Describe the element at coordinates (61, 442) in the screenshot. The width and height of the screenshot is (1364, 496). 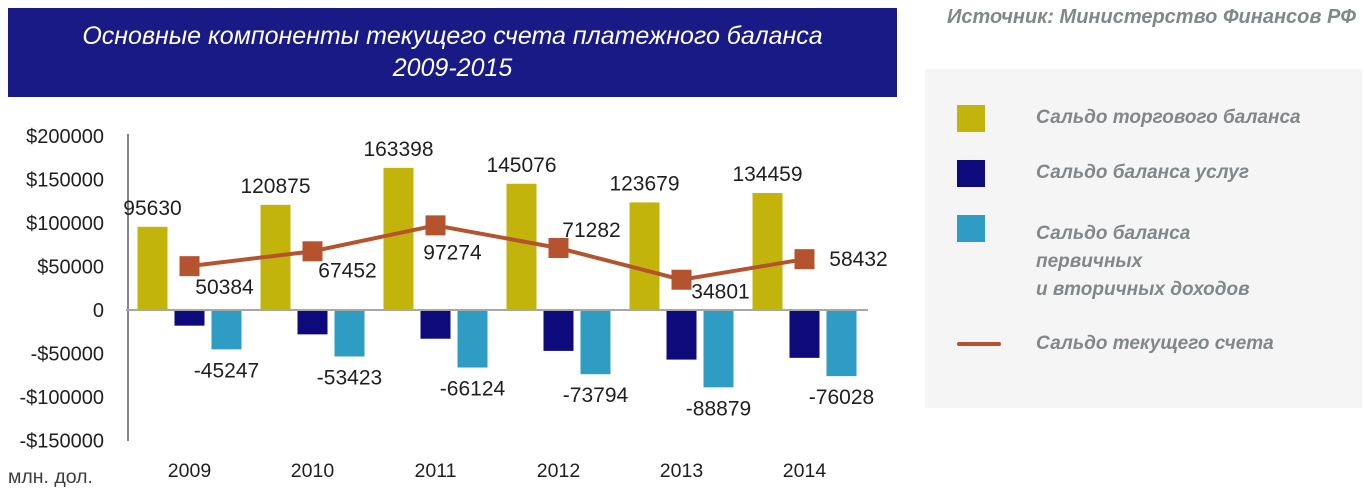
I see `y-tick-label: -$150000` at that location.